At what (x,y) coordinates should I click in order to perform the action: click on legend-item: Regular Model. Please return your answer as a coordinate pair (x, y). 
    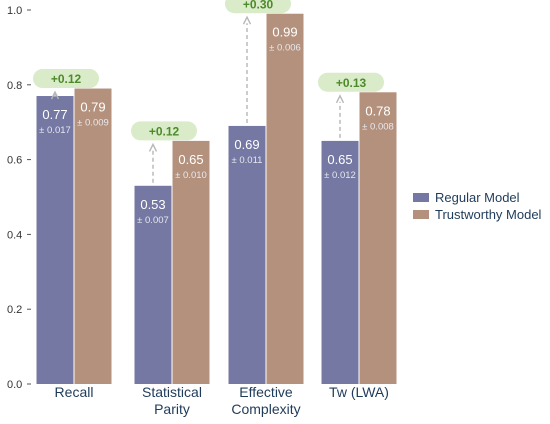
    Looking at the image, I should click on (466, 197).